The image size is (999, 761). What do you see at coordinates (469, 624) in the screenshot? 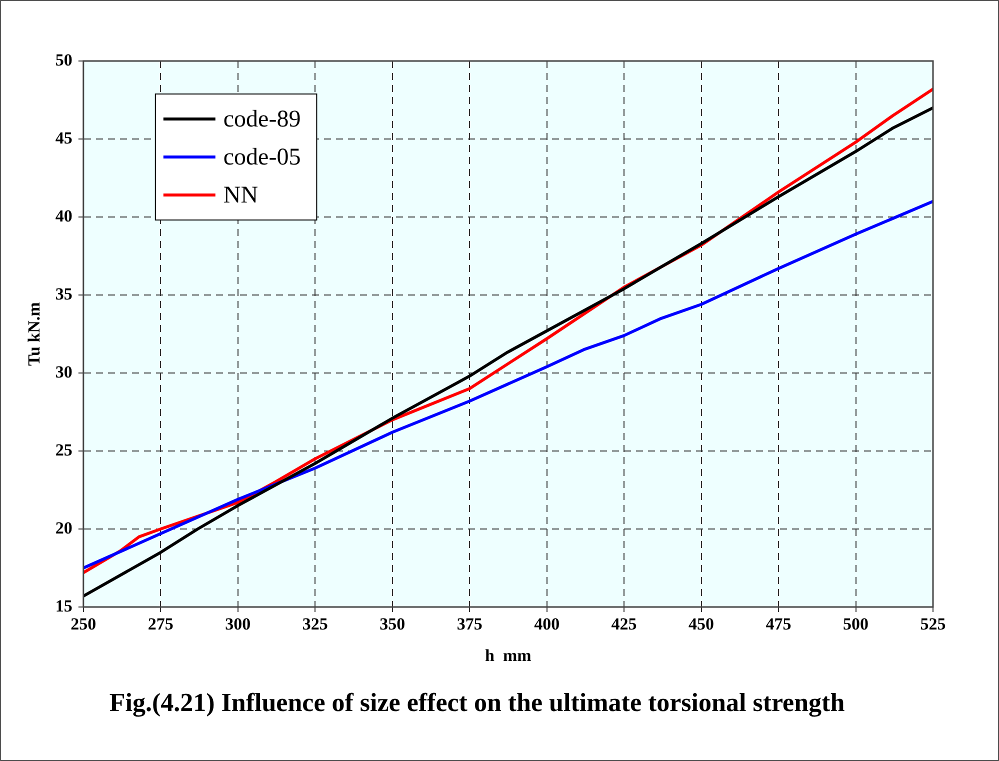
I see `x-tick-label: 375` at bounding box center [469, 624].